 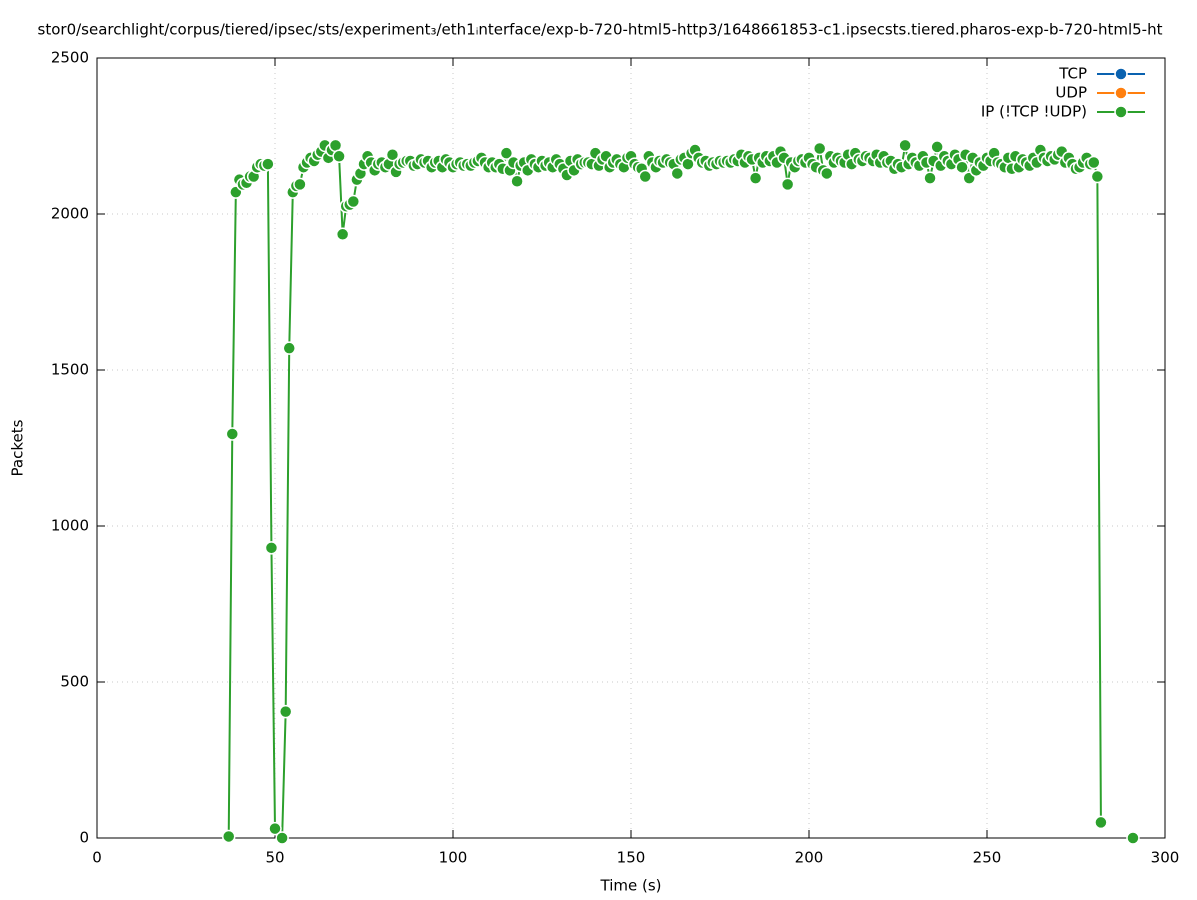 I want to click on y-tick-label: 1500, so click(x=70, y=370).